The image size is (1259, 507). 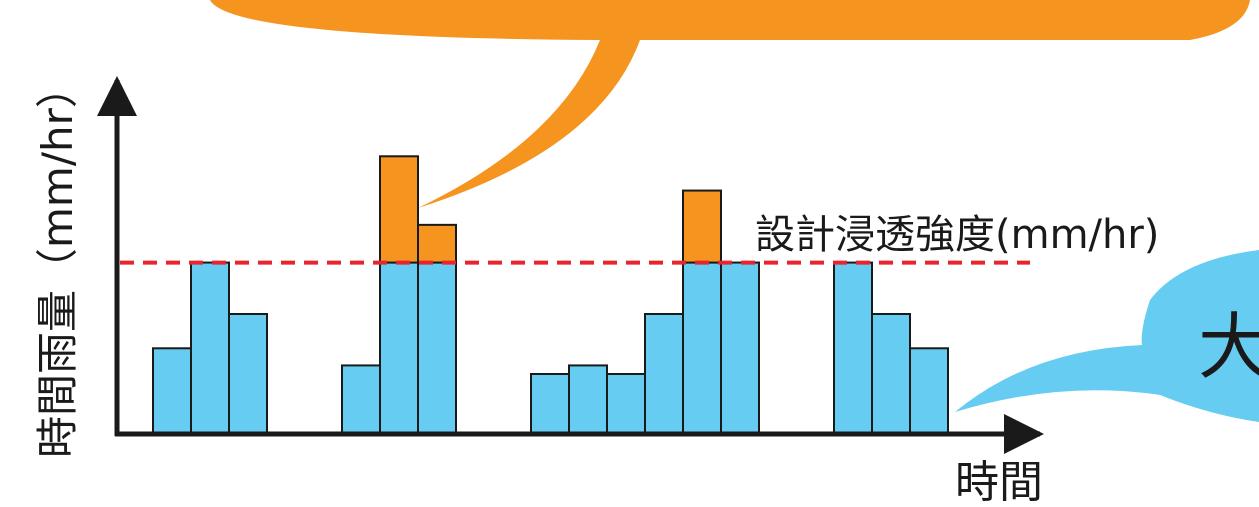 I want to click on blue-callout-bubble, so click(x=1107, y=336).